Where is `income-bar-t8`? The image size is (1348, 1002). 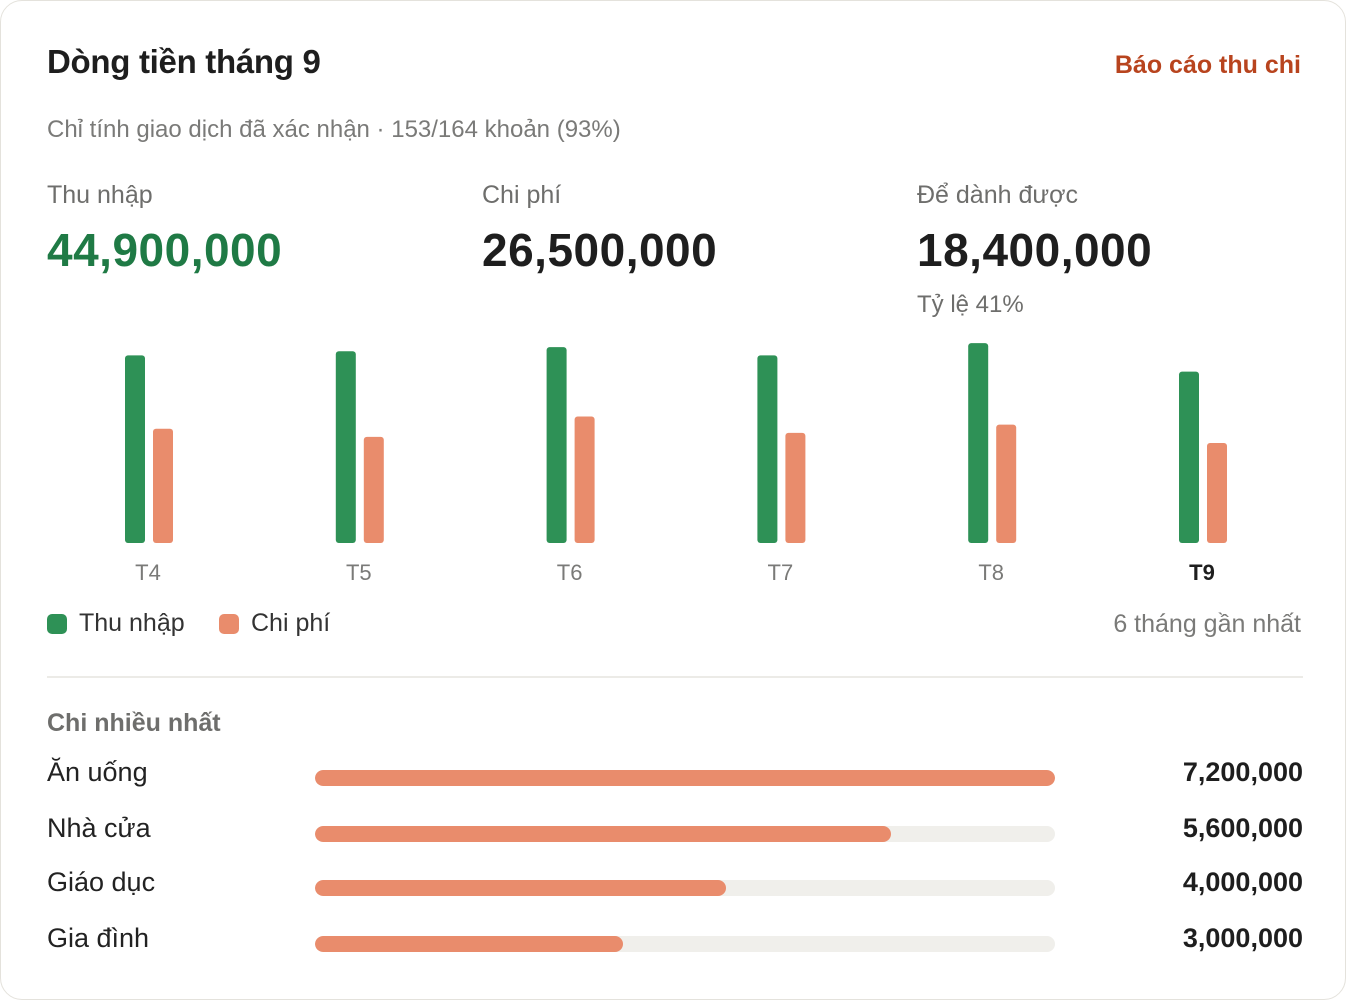 income-bar-t8 is located at coordinates (978, 443).